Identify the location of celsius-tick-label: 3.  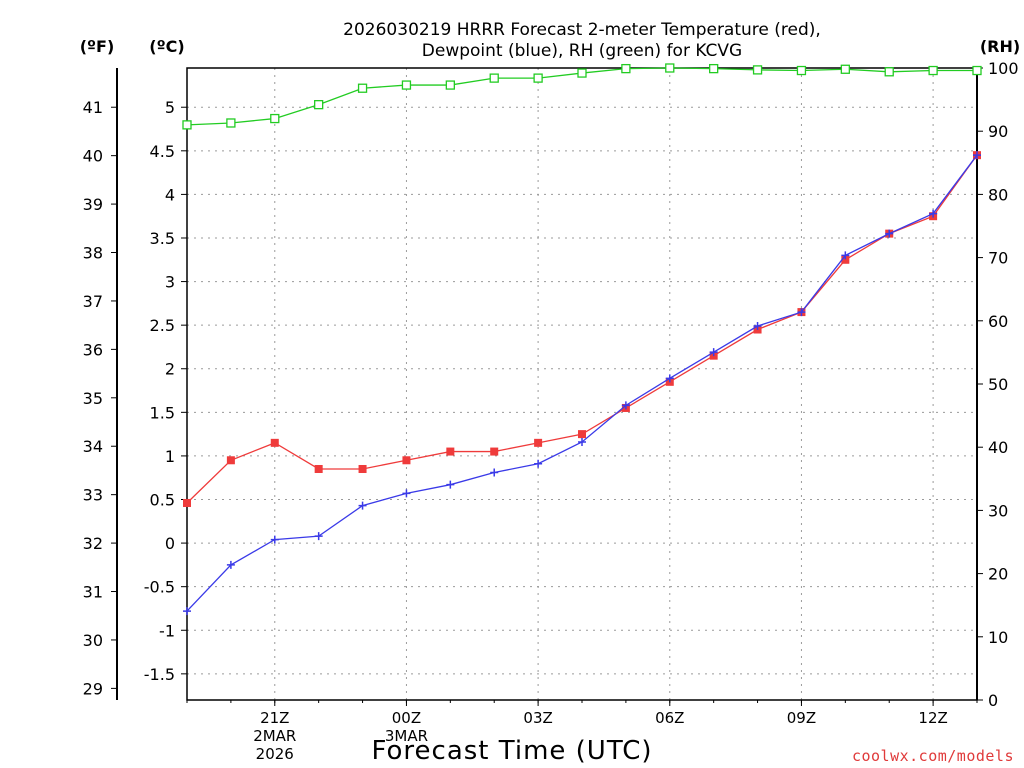
(170, 282).